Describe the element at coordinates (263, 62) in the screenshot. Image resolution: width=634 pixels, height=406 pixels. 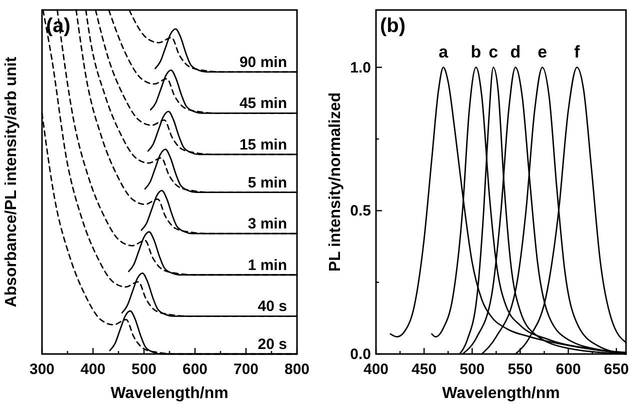
I see `series-label: 90 min` at that location.